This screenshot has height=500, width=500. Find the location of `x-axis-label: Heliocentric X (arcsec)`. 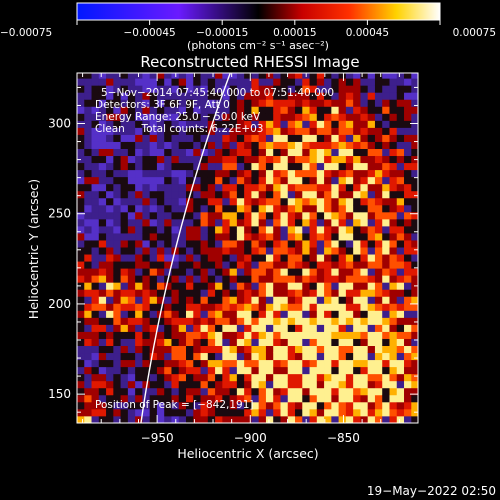

x-axis-label: Heliocentric X (arcsec) is located at coordinates (247, 453).